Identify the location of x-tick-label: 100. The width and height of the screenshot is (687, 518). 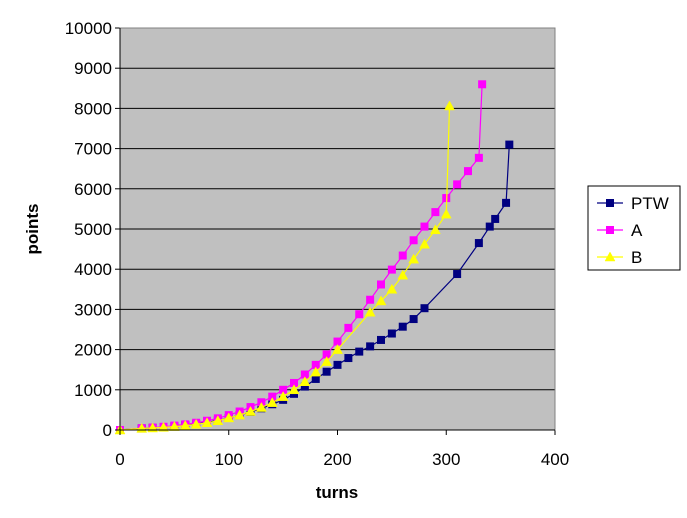
(229, 459).